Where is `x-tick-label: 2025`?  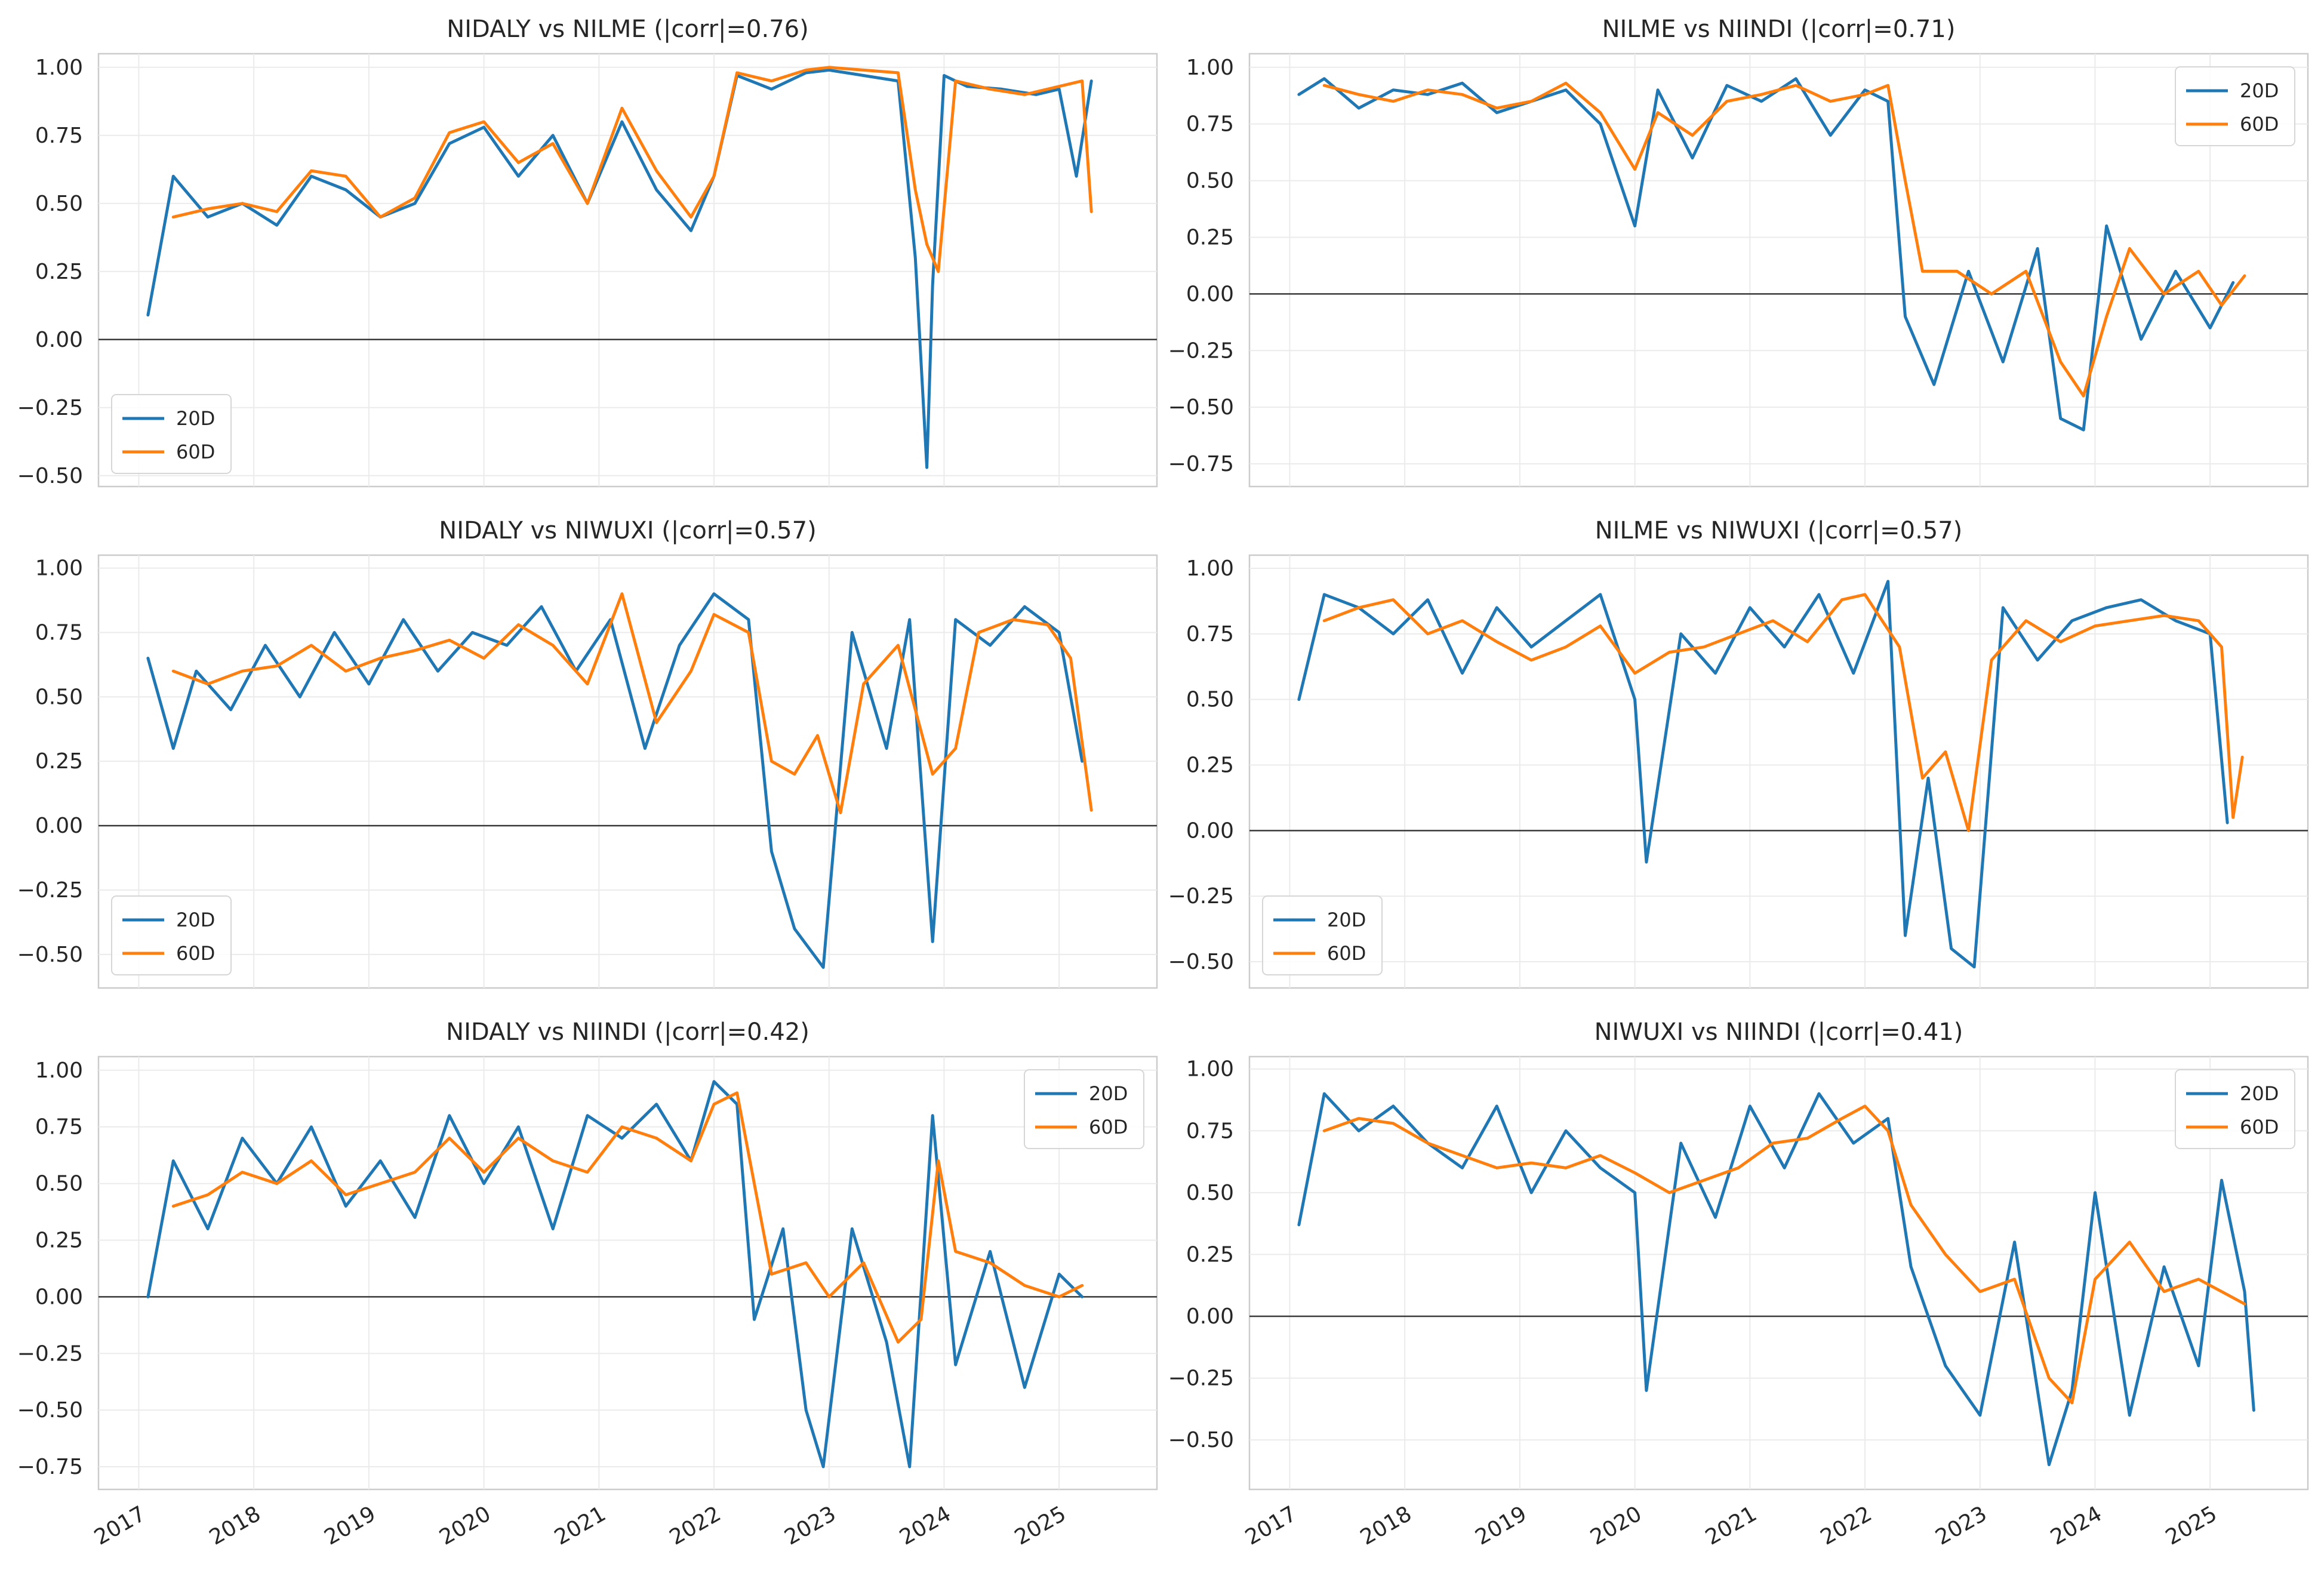
x-tick-label: 2025 is located at coordinates (1041, 1525).